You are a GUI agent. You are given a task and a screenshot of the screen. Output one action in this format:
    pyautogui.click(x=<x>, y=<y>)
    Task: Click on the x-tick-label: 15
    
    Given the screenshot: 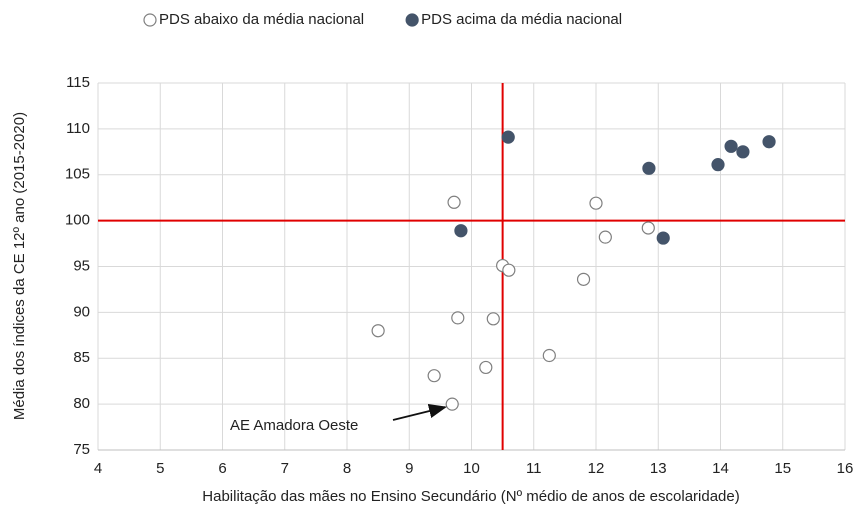 What is the action you would take?
    pyautogui.click(x=782, y=468)
    